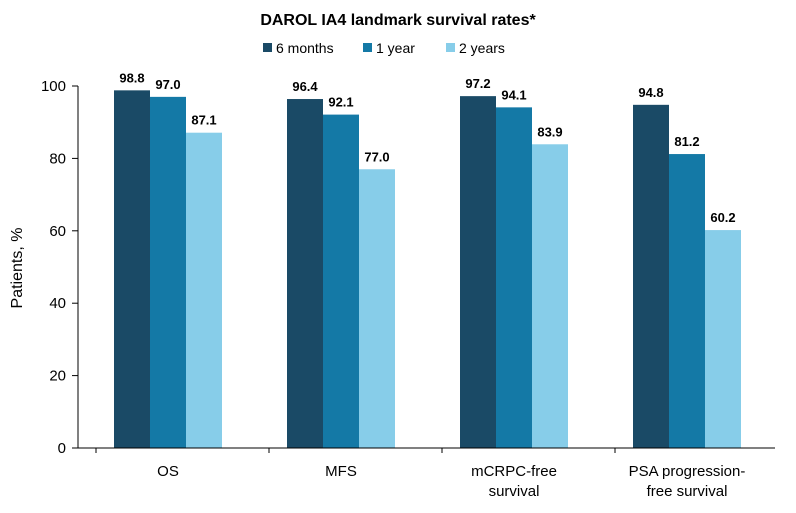 The height and width of the screenshot is (513, 796). I want to click on data-label-1-3: 87.1, so click(203, 120).